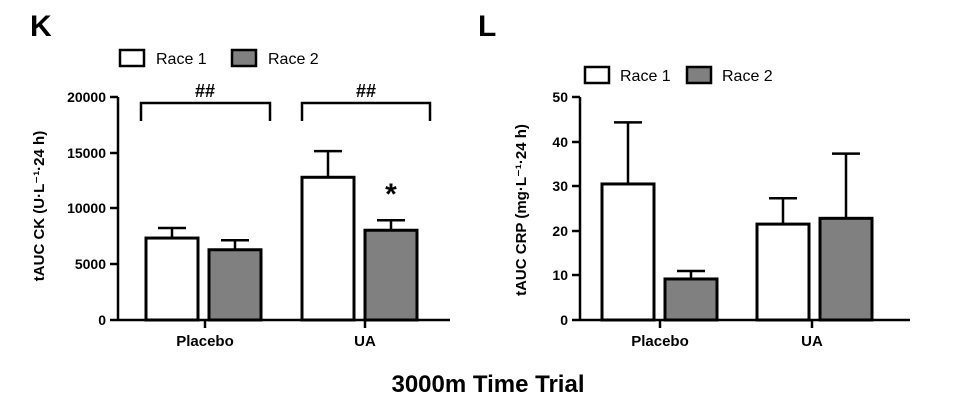 The image size is (970, 414). Describe the element at coordinates (566, 208) in the screenshot. I see `y-ticks-l: 0 10 20 30 40 50` at that location.